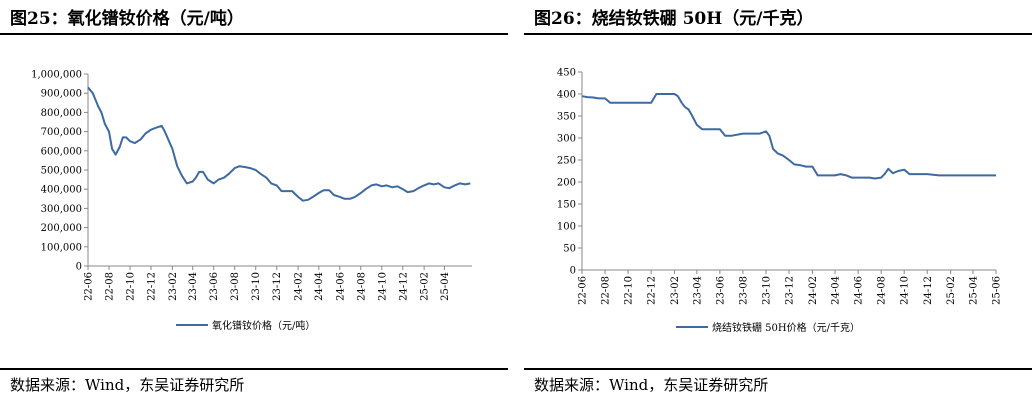  Describe the element at coordinates (56, 75) in the screenshot. I see `y-tick-label: 1,000,000` at that location.